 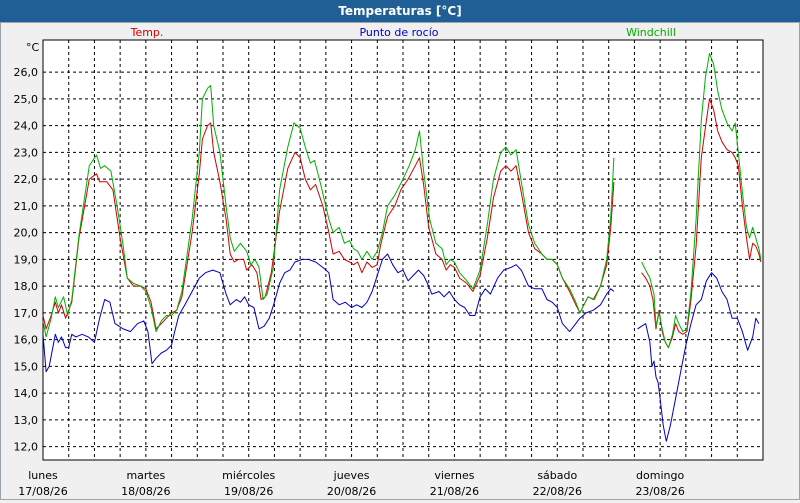 I want to click on y-tick-label: 16,0, so click(x=26, y=340).